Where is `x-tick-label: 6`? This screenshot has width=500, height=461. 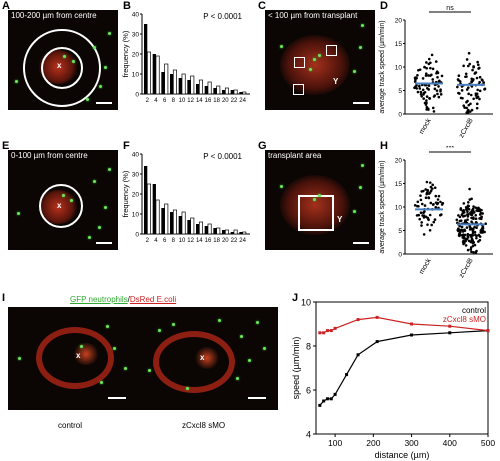
x-tick-label: 6 is located at coordinates (165, 241).